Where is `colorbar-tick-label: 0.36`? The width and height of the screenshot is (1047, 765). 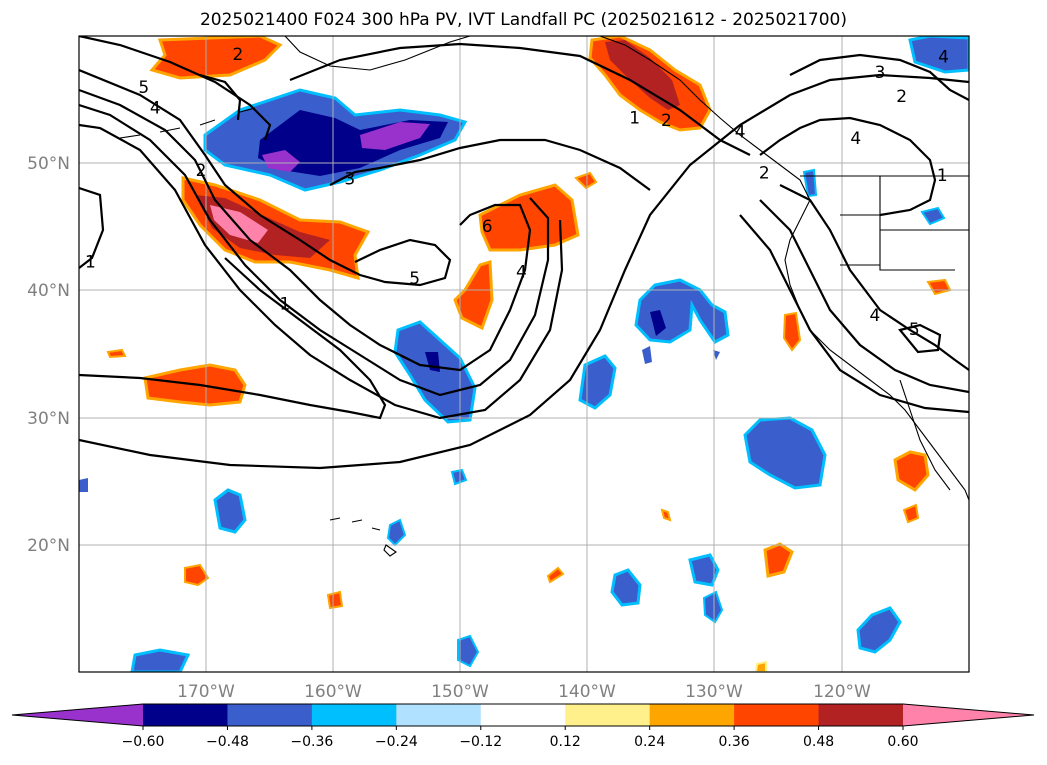
colorbar-tick-label: 0.36 is located at coordinates (734, 742).